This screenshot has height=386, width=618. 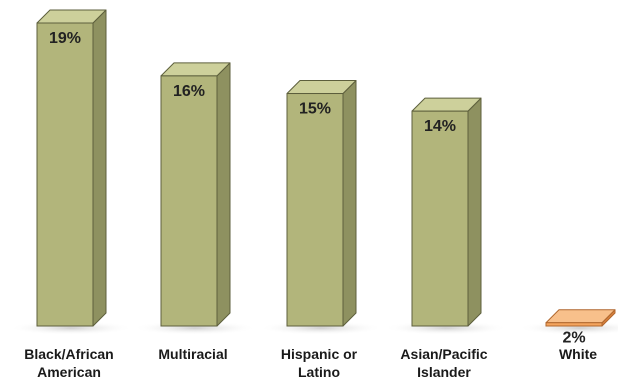 I want to click on bar: 19%, so click(x=71, y=168).